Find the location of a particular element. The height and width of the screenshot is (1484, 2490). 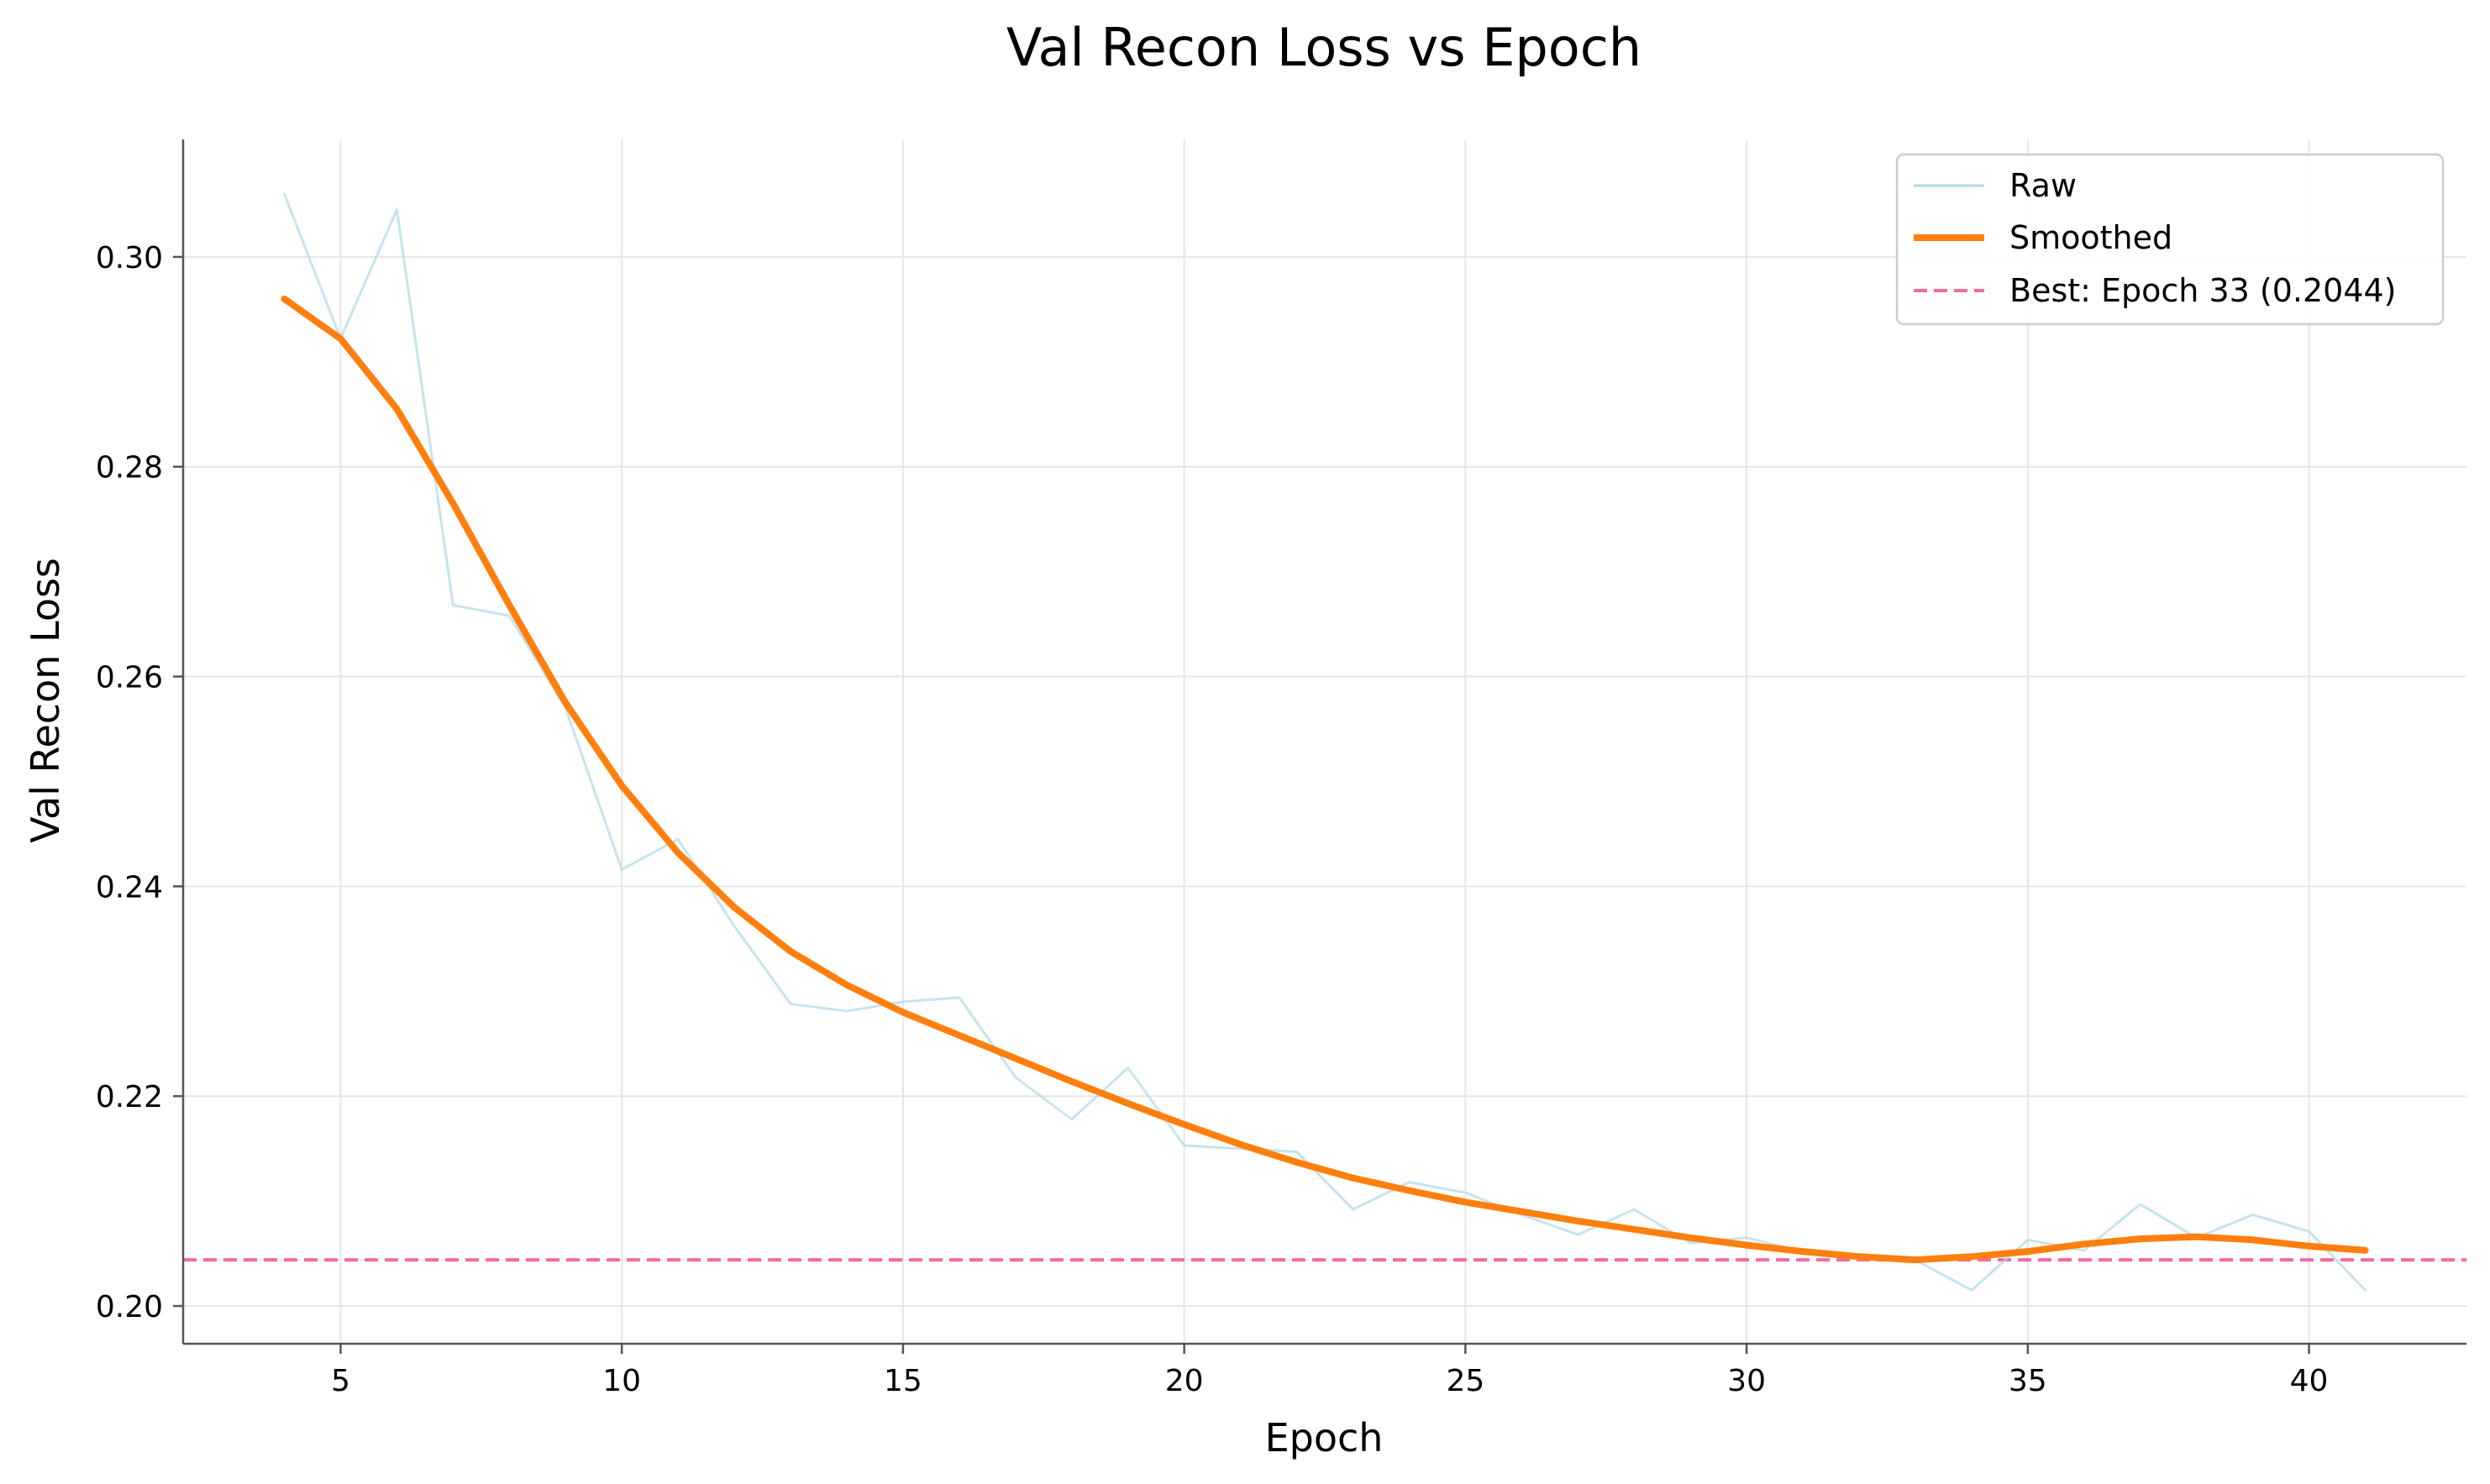

x-tick-label-20: 20 is located at coordinates (1185, 1381).